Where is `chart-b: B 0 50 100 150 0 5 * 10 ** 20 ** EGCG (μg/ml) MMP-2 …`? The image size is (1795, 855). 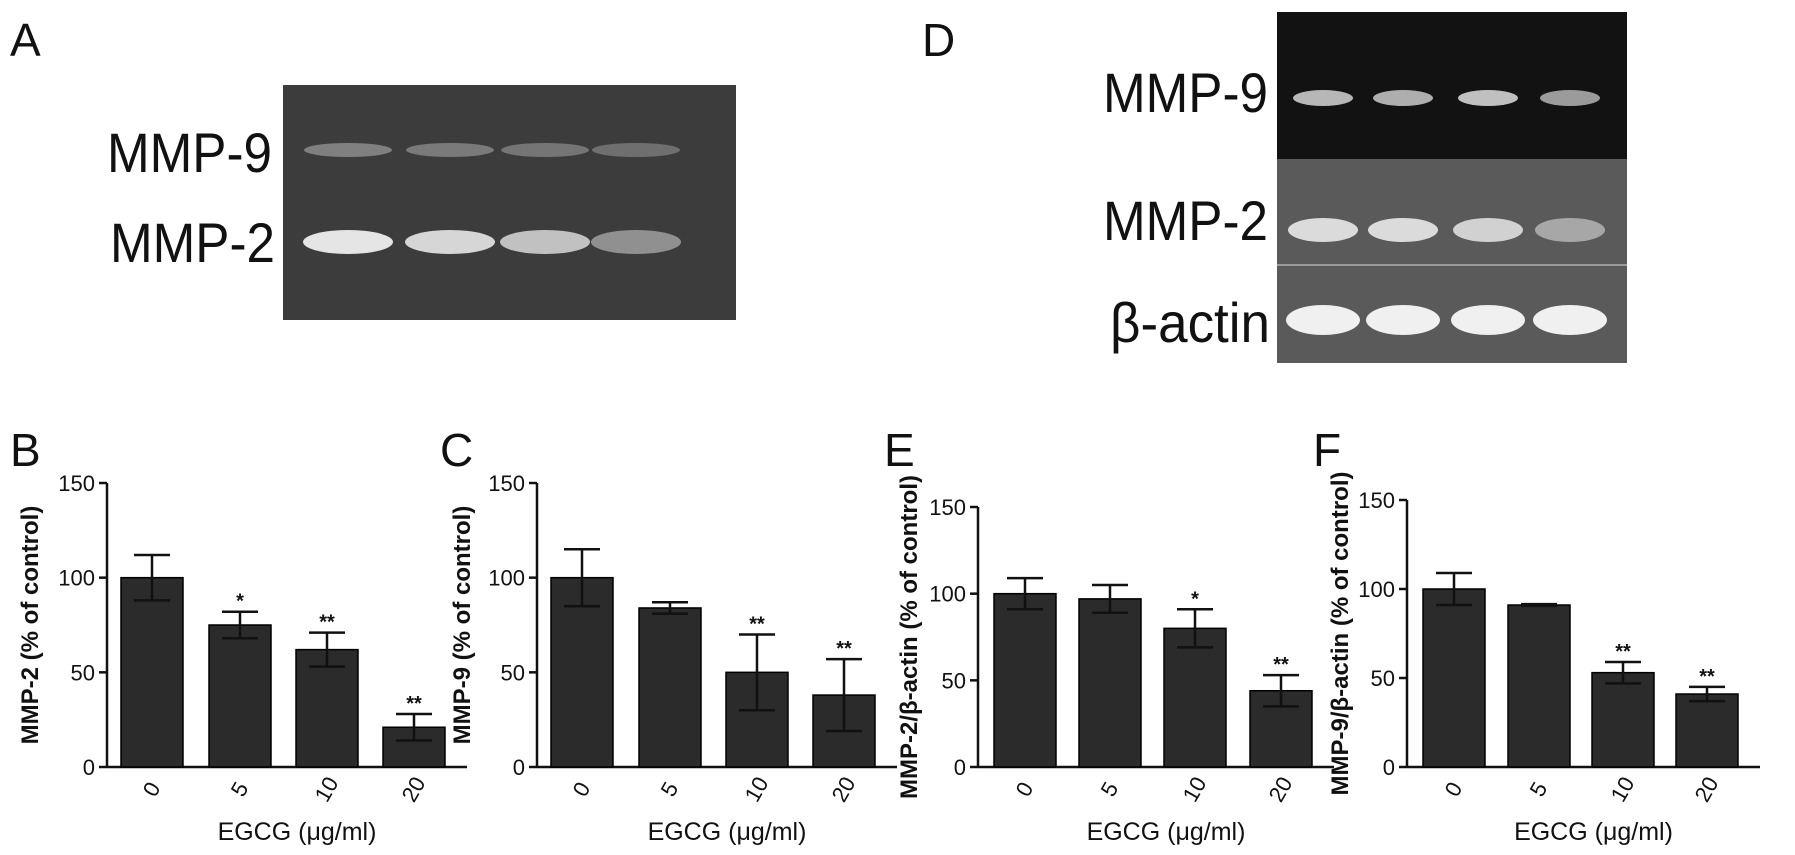
chart-b: B 0 50 100 150 0 5 * 10 ** 20 ** EGCG (μg/ml) MMP-2 … is located at coordinates (238, 635).